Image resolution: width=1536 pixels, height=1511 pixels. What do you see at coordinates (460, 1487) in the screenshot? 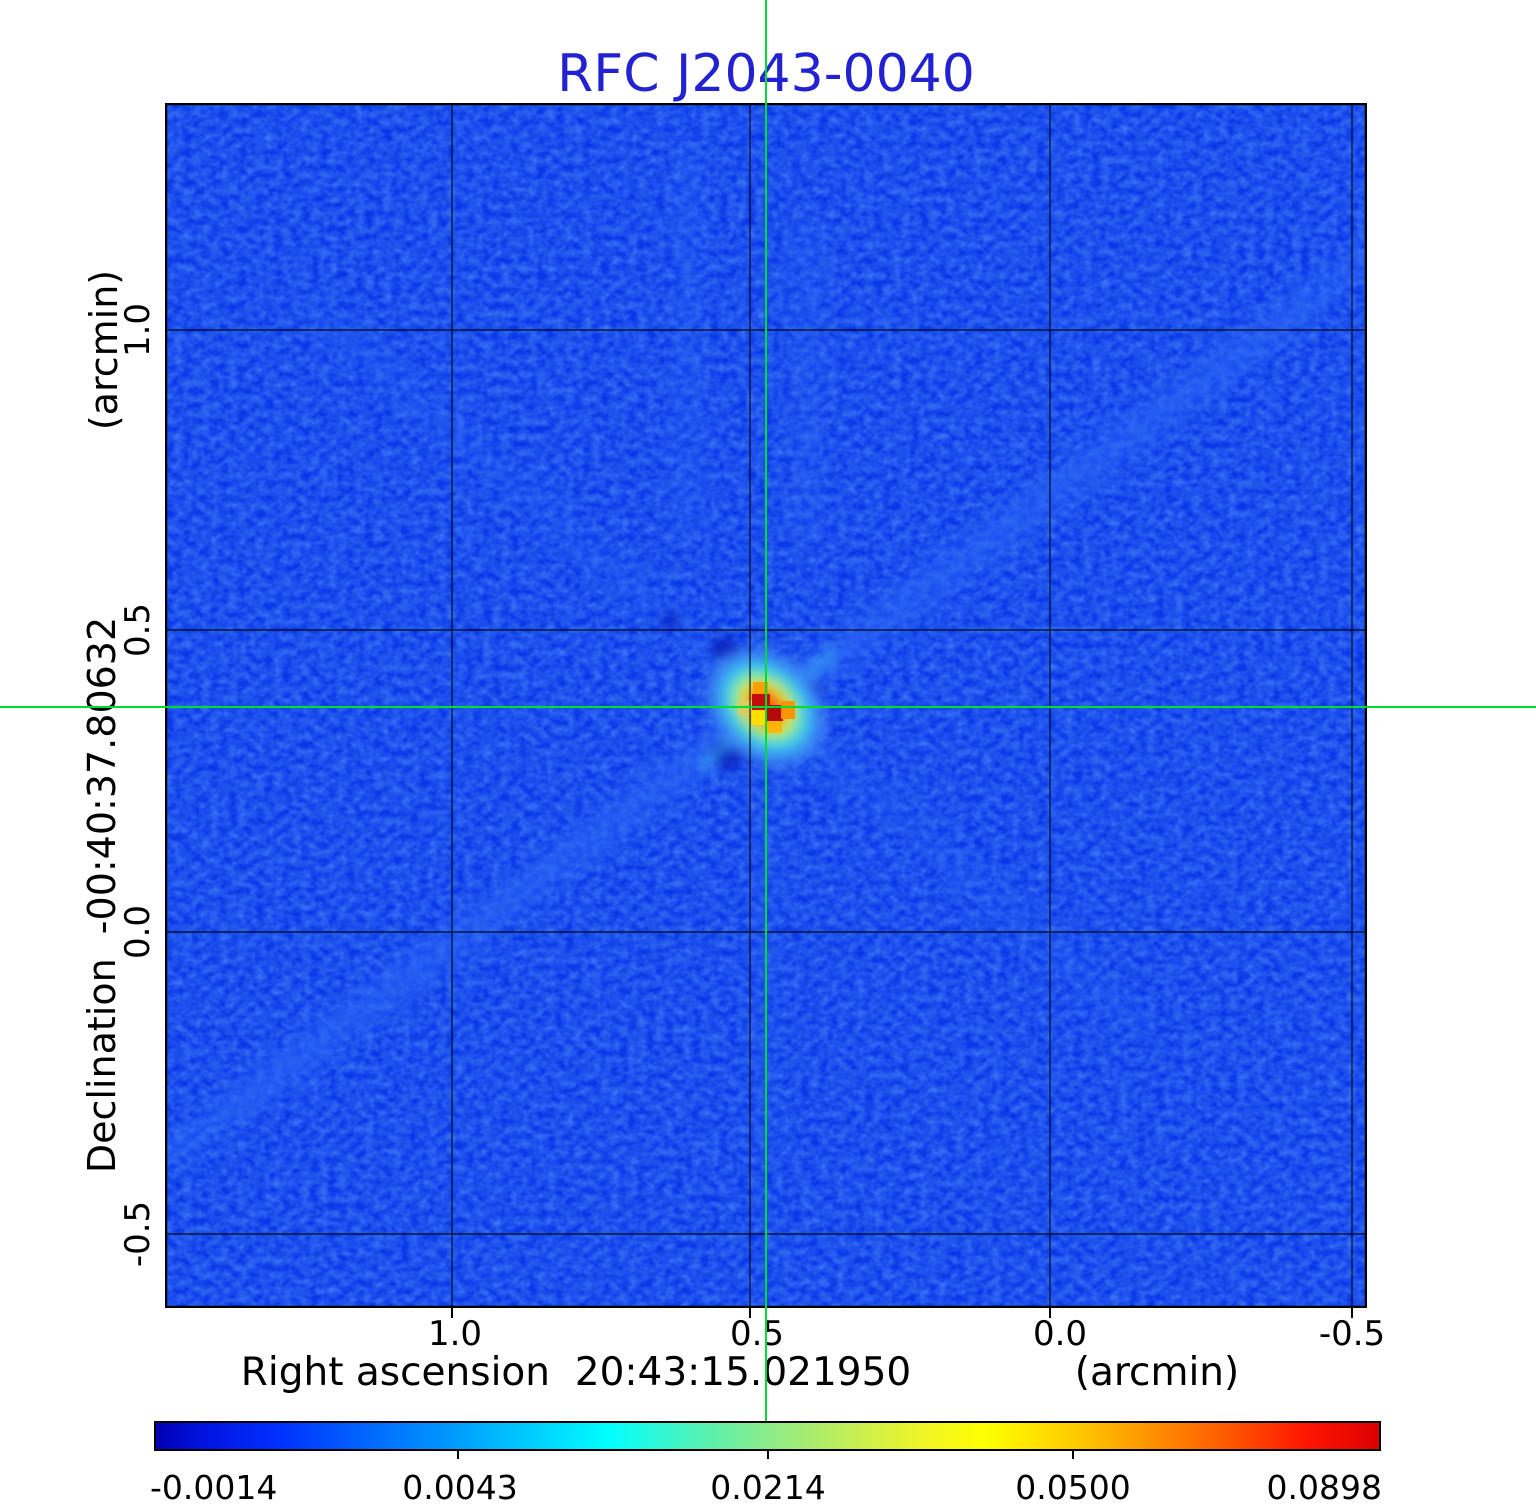
I see `colorbar-tick-label: 0.0043` at bounding box center [460, 1487].